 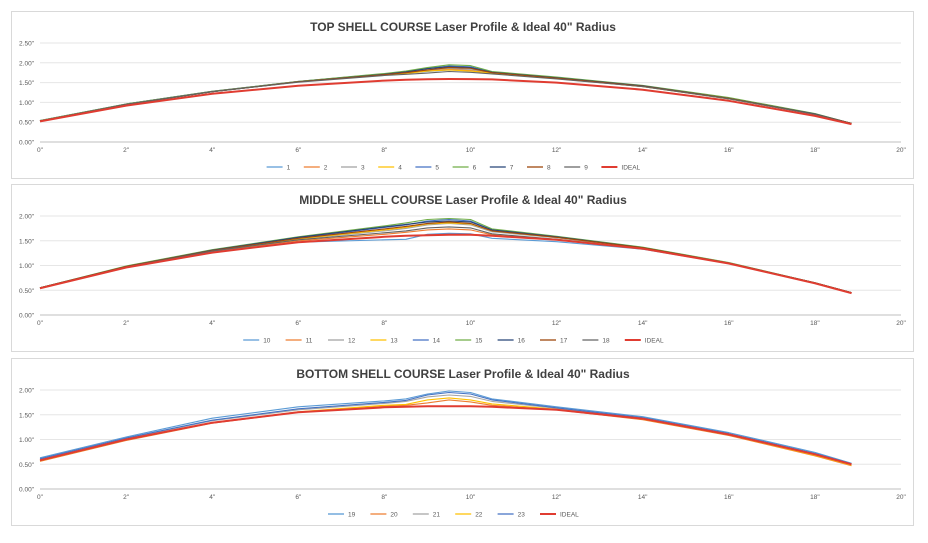 I want to click on bottom-x-tick-label: 8", so click(x=384, y=497).